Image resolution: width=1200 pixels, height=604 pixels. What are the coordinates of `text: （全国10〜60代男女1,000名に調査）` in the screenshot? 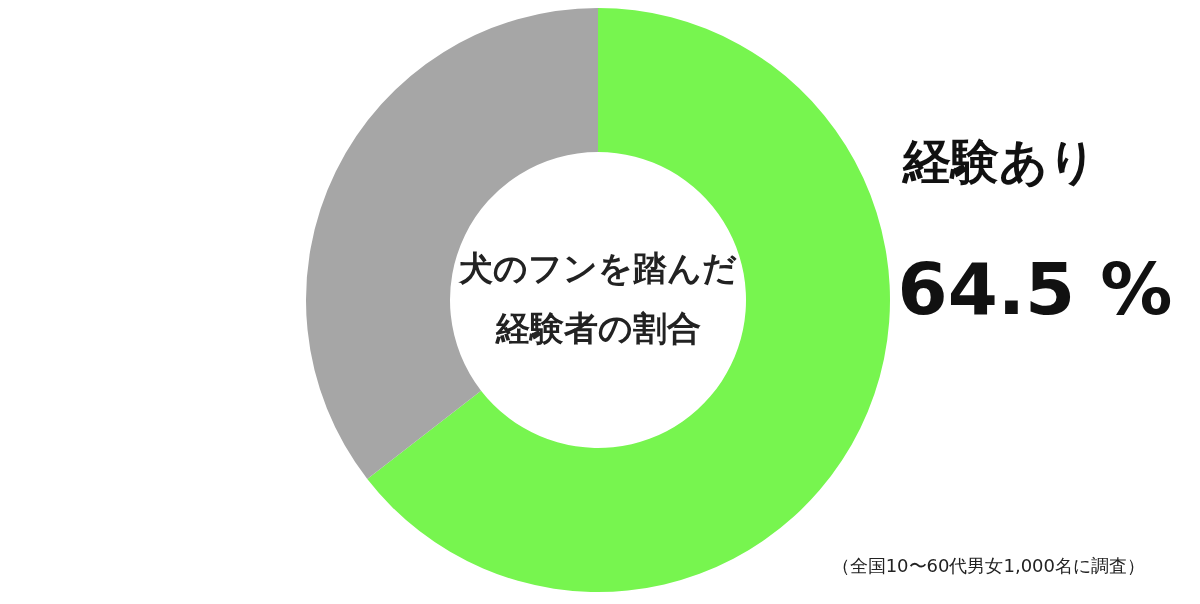 It's located at (988, 565).